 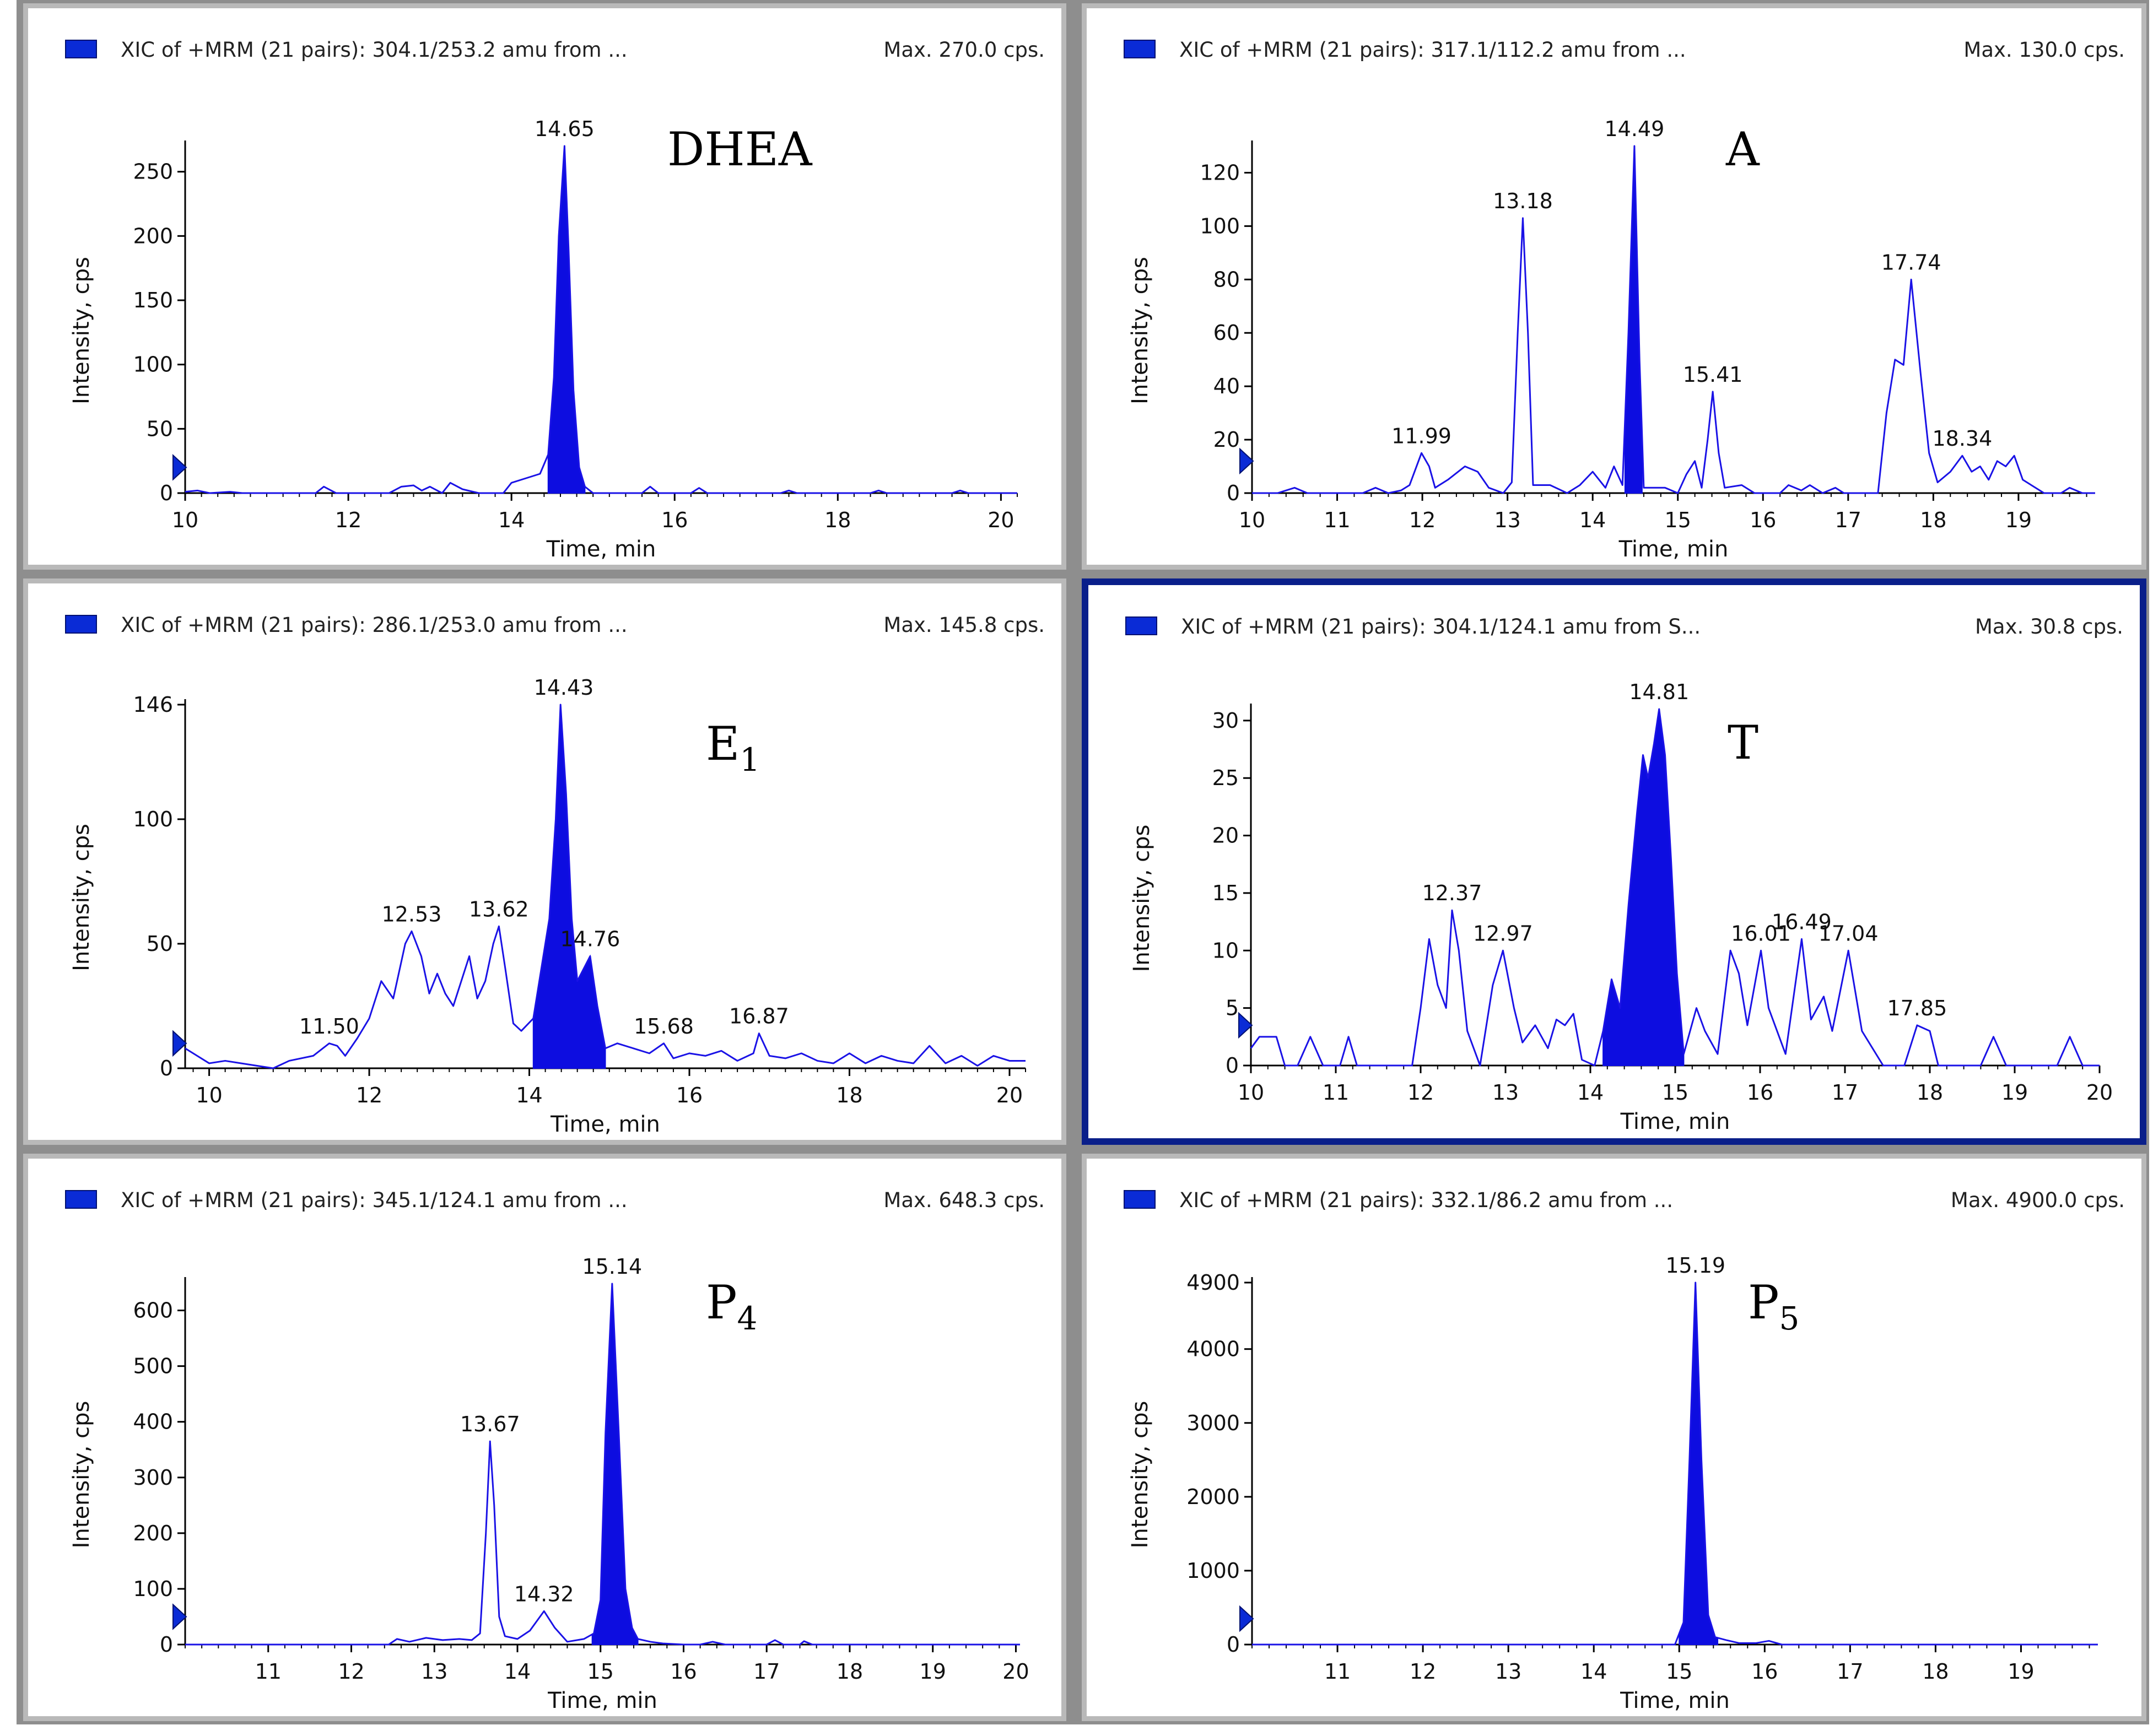 What do you see at coordinates (412, 914) in the screenshot?
I see `peak-label: 12.53` at bounding box center [412, 914].